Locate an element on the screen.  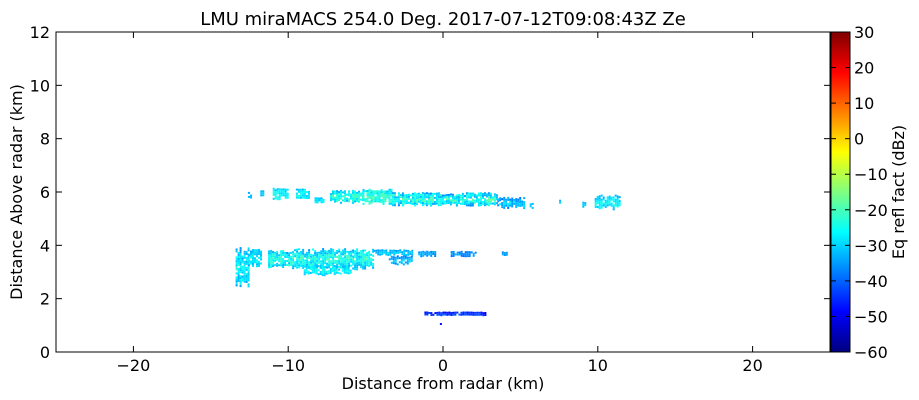
x-tick-label: 20 is located at coordinates (752, 365).